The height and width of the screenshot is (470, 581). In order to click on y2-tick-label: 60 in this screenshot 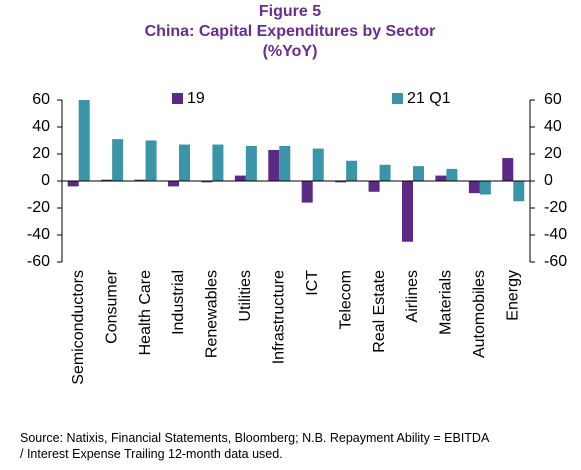, I will do `click(553, 99)`.